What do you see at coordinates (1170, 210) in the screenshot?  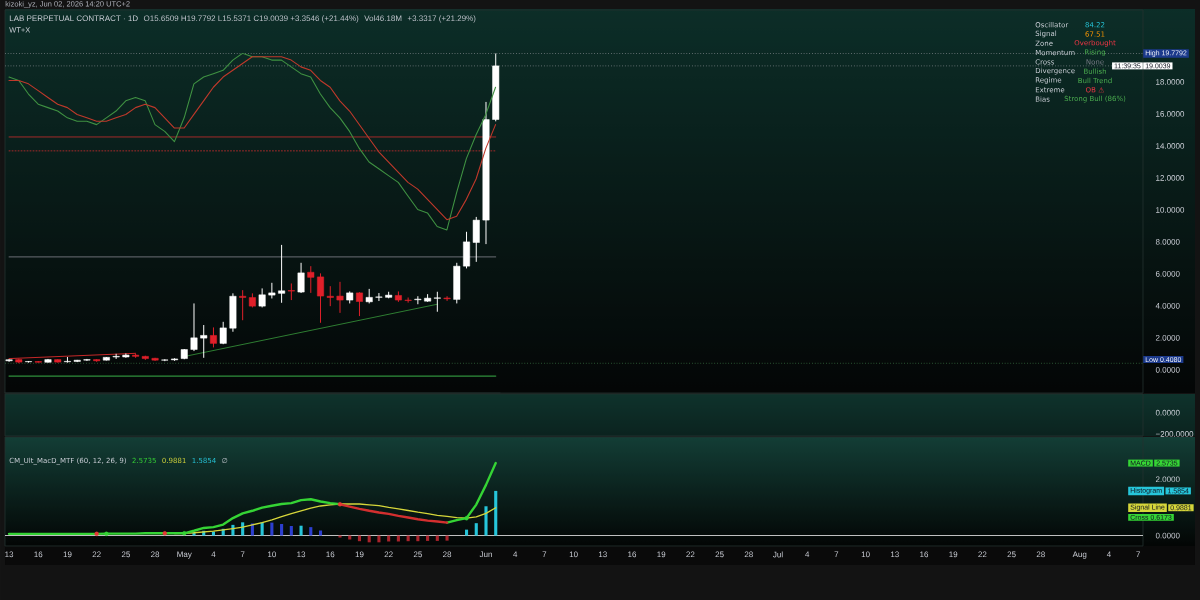 I see `y-tick-label: 10.0000` at bounding box center [1170, 210].